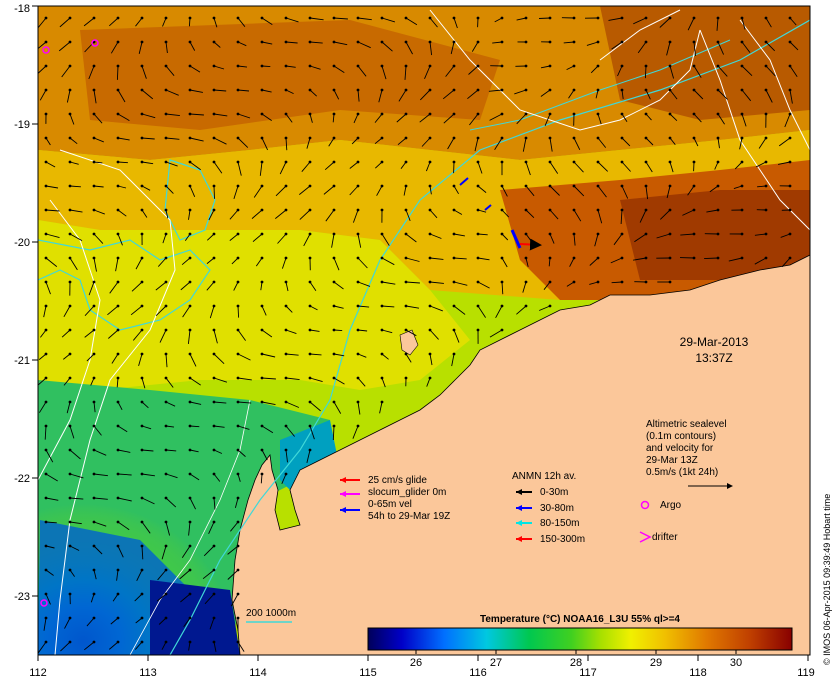  I want to click on argo-marker, so click(46, 50).